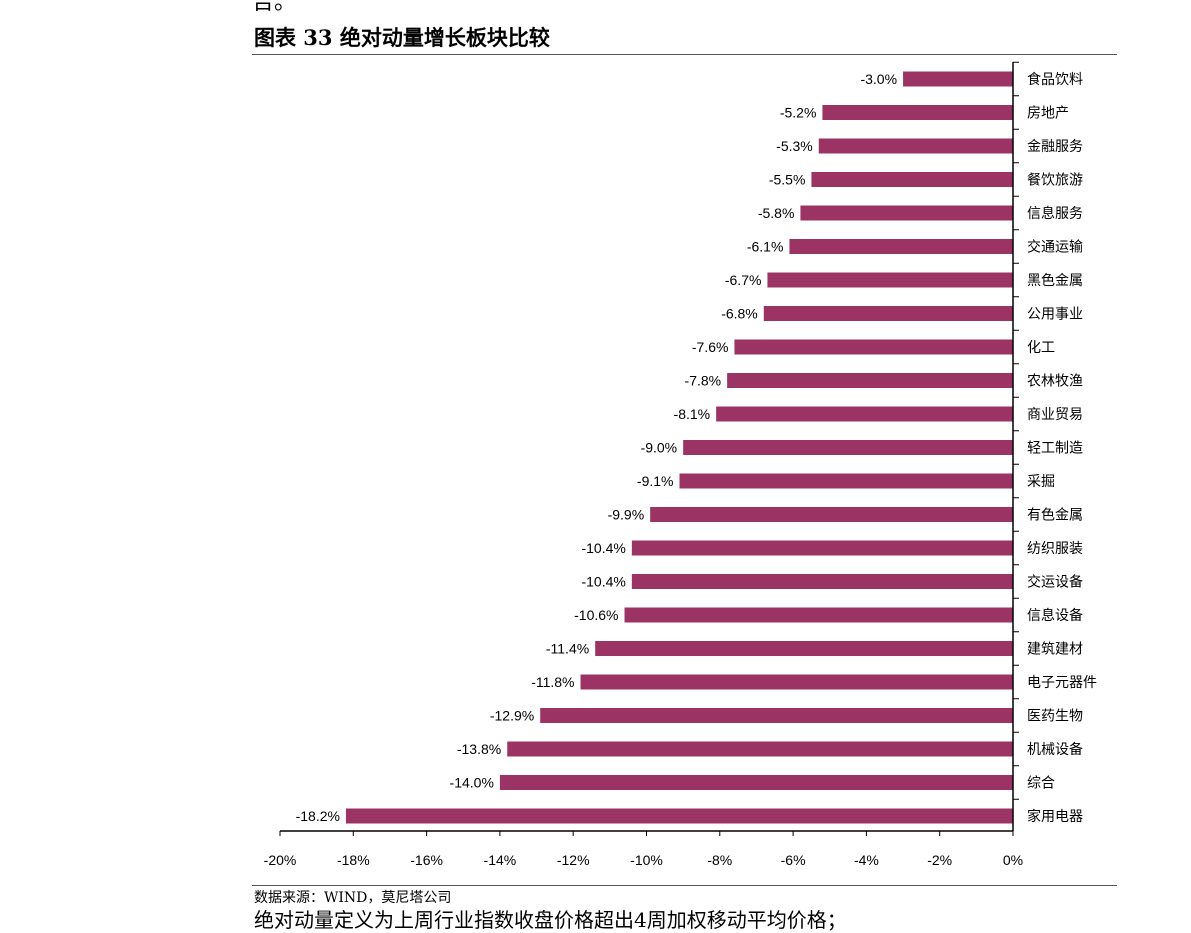 This screenshot has width=1191, height=933. I want to click on data-label: -6.7%, so click(743, 280).